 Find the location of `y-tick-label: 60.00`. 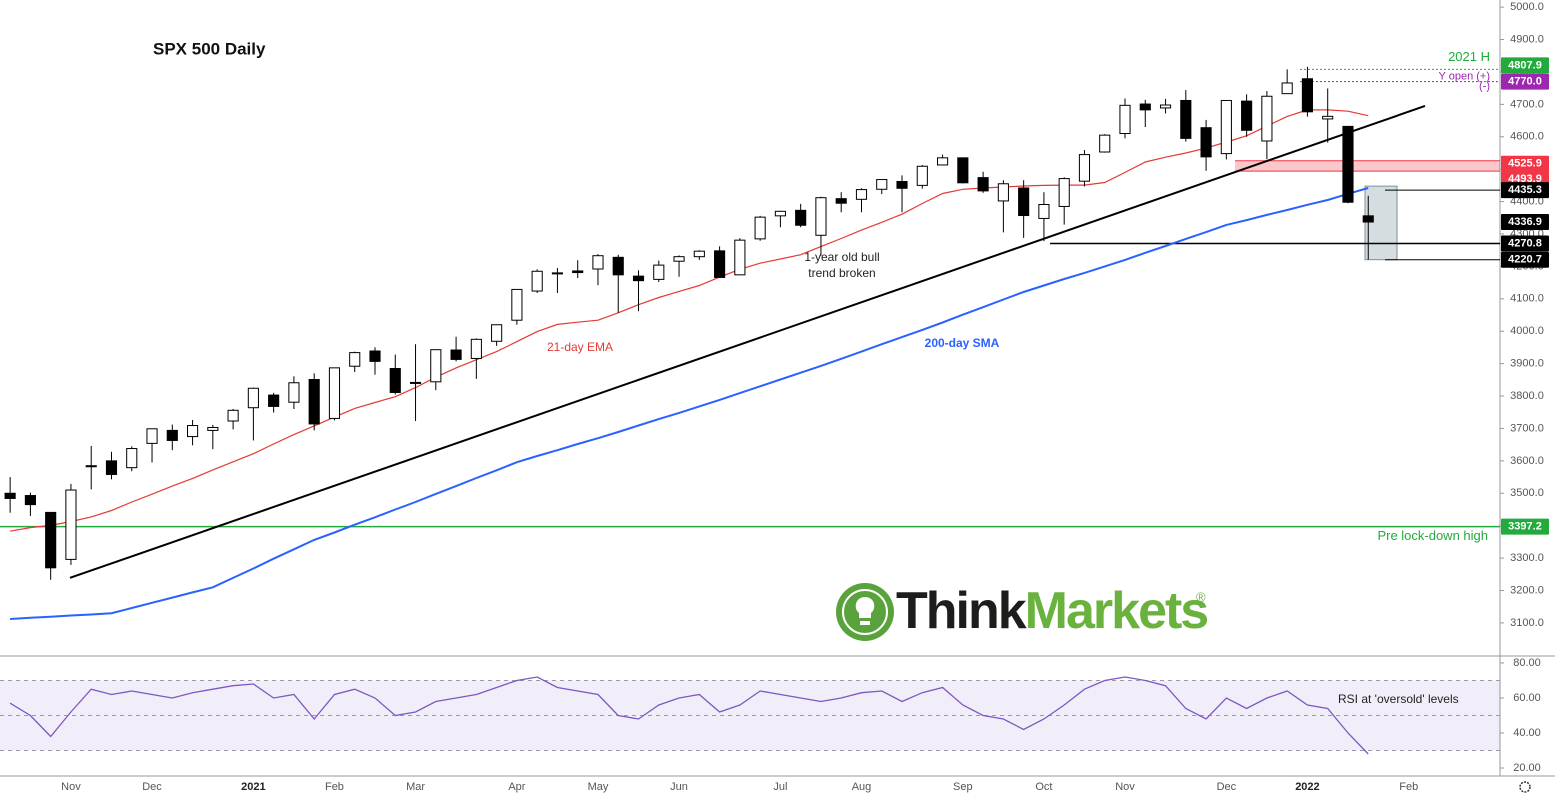

y-tick-label: 60.00 is located at coordinates (1527, 698).